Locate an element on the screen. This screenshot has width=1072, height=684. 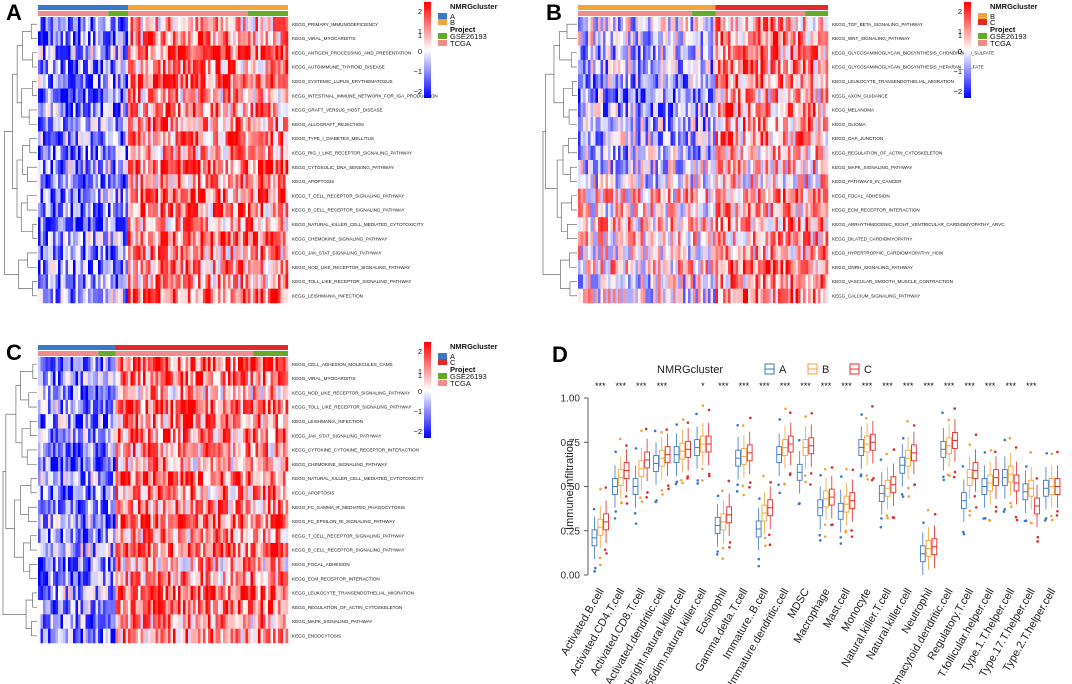
row-label: KEGG_PRIMARY_IMMUNODEFICIENCY is located at coordinates (335, 24).